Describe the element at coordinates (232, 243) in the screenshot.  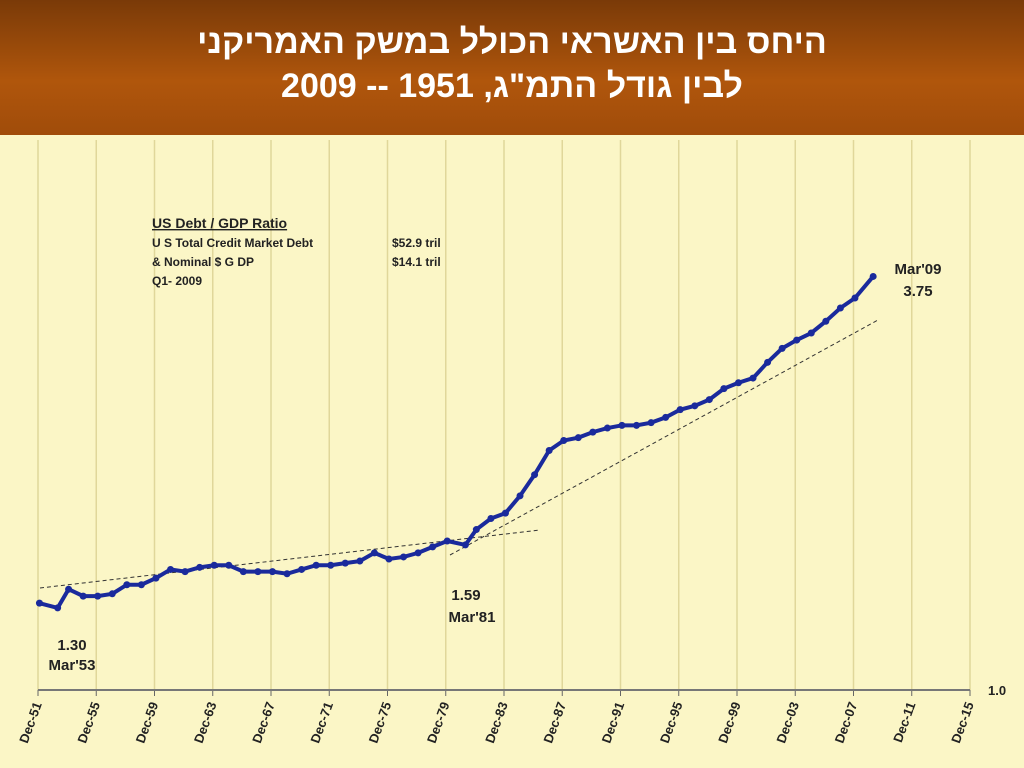
I see `box-text: U S Total Credit Market Debt` at that location.